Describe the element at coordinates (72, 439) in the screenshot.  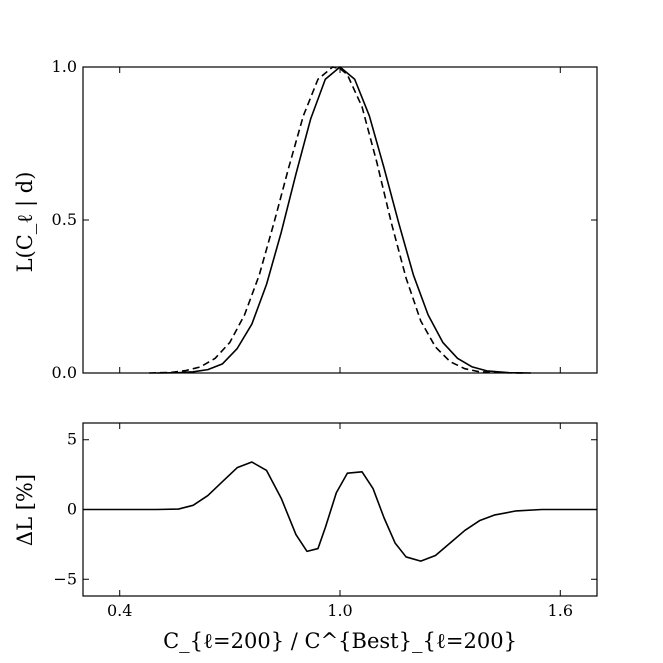
I see `y-tick-label: 5` at that location.